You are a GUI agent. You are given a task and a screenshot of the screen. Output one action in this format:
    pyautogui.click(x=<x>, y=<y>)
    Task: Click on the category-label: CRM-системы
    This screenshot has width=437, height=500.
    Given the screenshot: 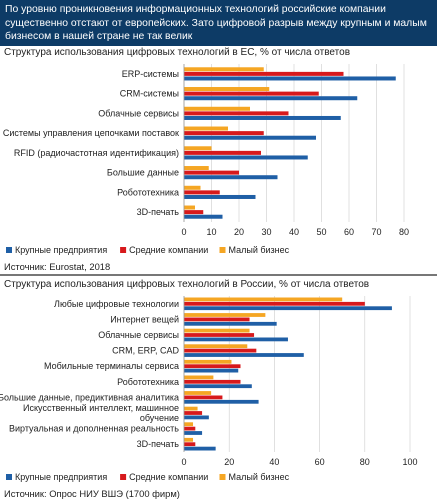 What is the action you would take?
    pyautogui.click(x=149, y=94)
    